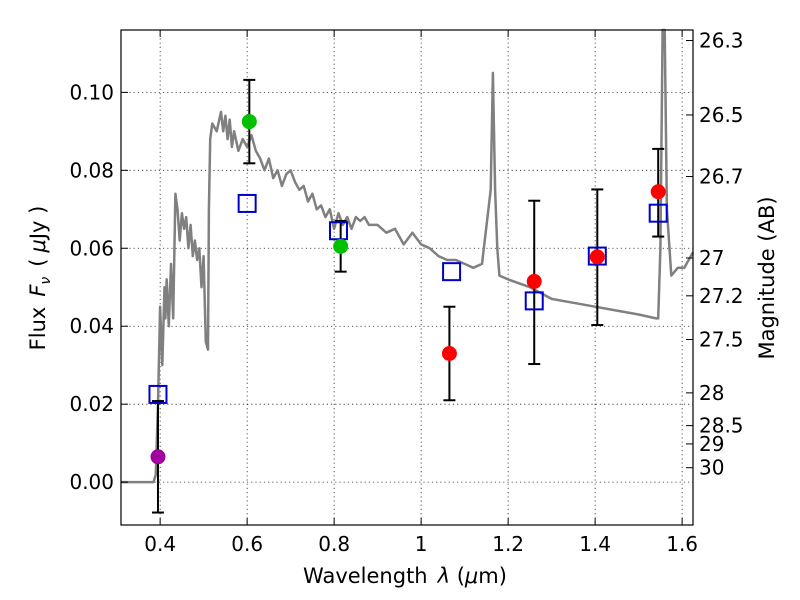 The width and height of the screenshot is (800, 600). What do you see at coordinates (595, 544) in the screenshot?
I see `x-tick-label: 1.4` at bounding box center [595, 544].